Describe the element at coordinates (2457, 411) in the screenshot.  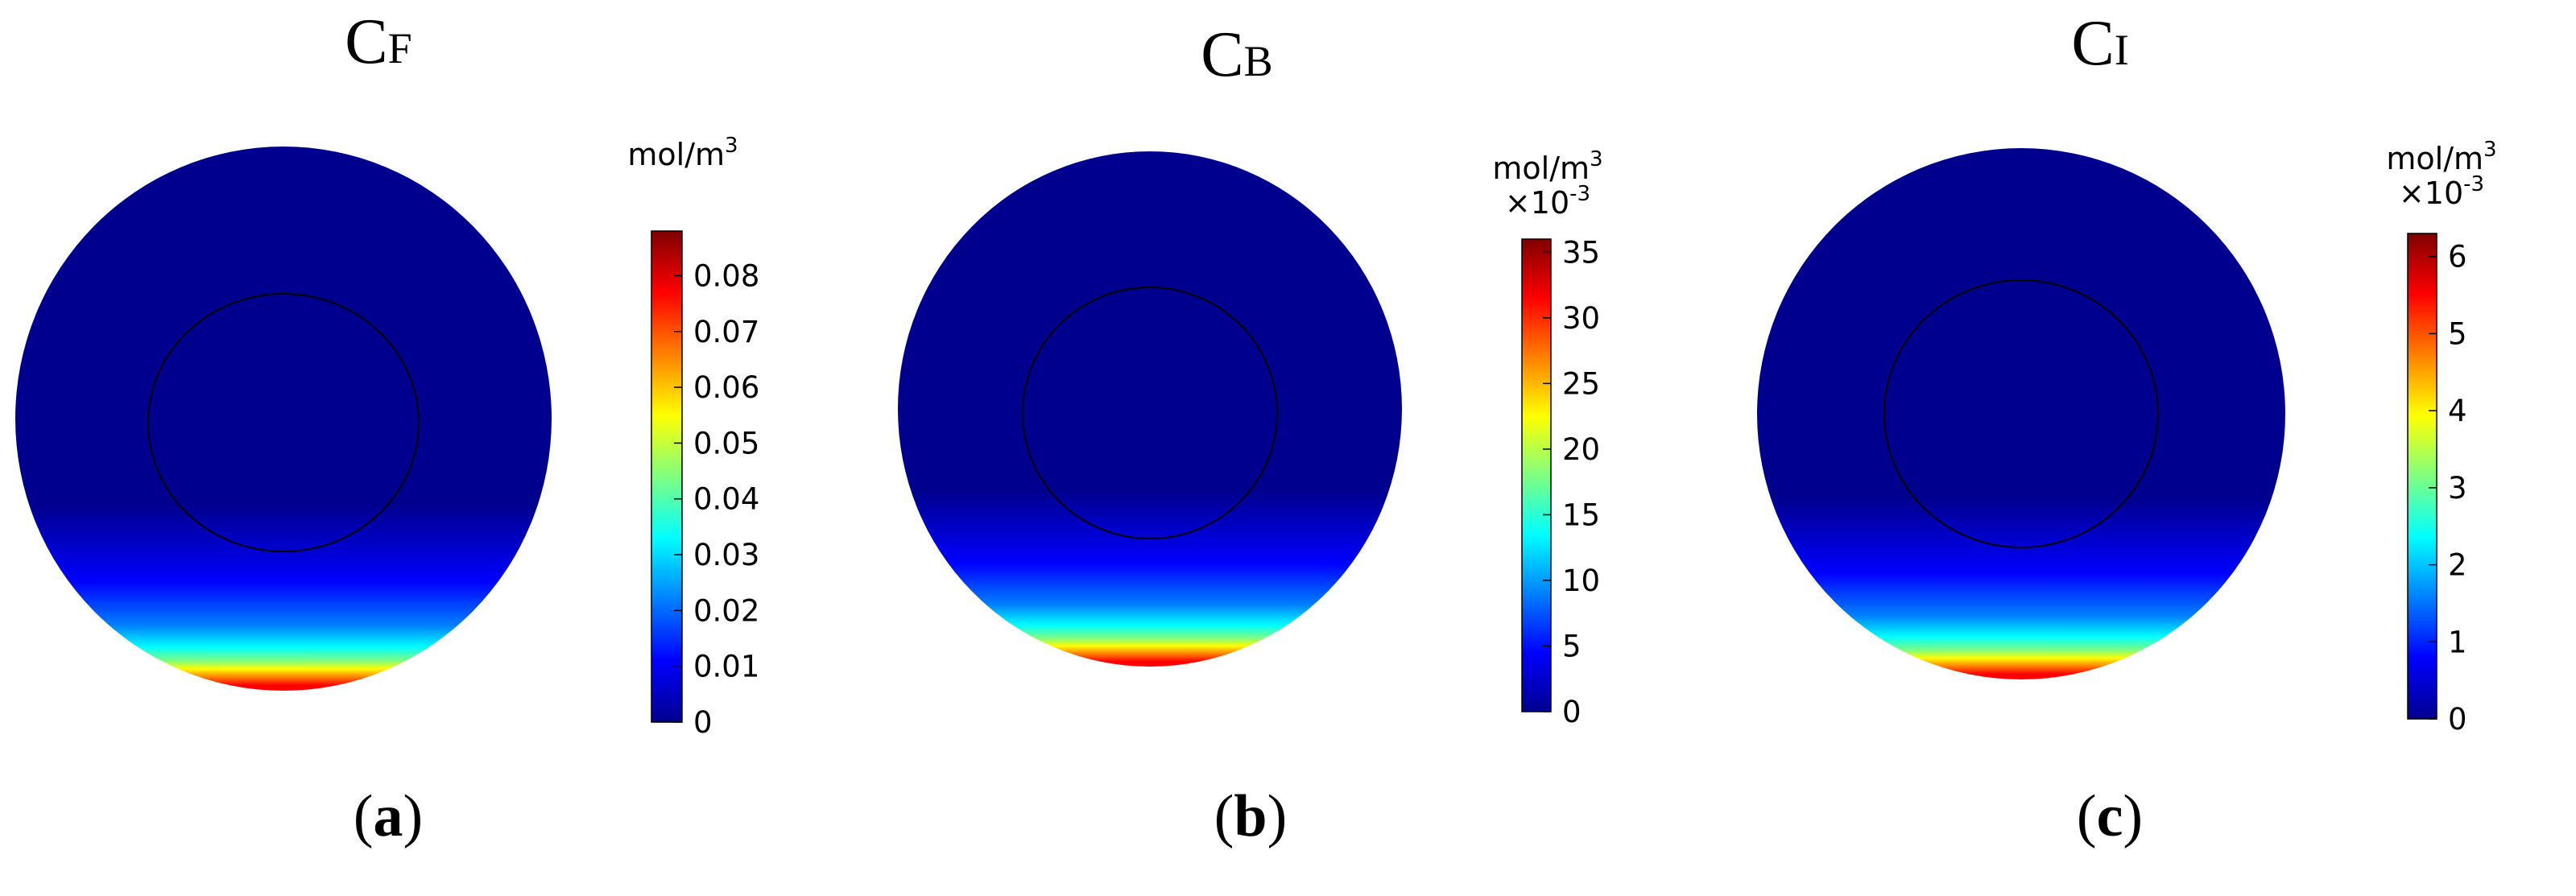
I see `colorbar-tick-label: 4` at that location.